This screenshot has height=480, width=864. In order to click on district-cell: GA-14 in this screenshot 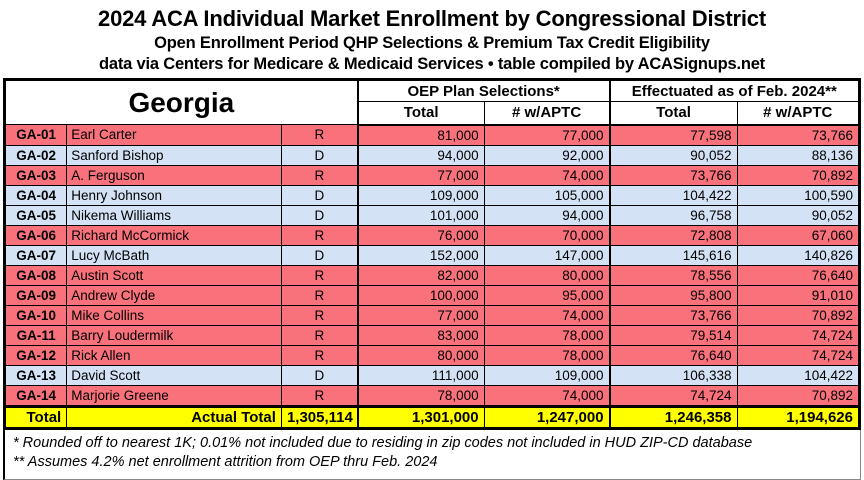, I will do `click(35, 395)`.